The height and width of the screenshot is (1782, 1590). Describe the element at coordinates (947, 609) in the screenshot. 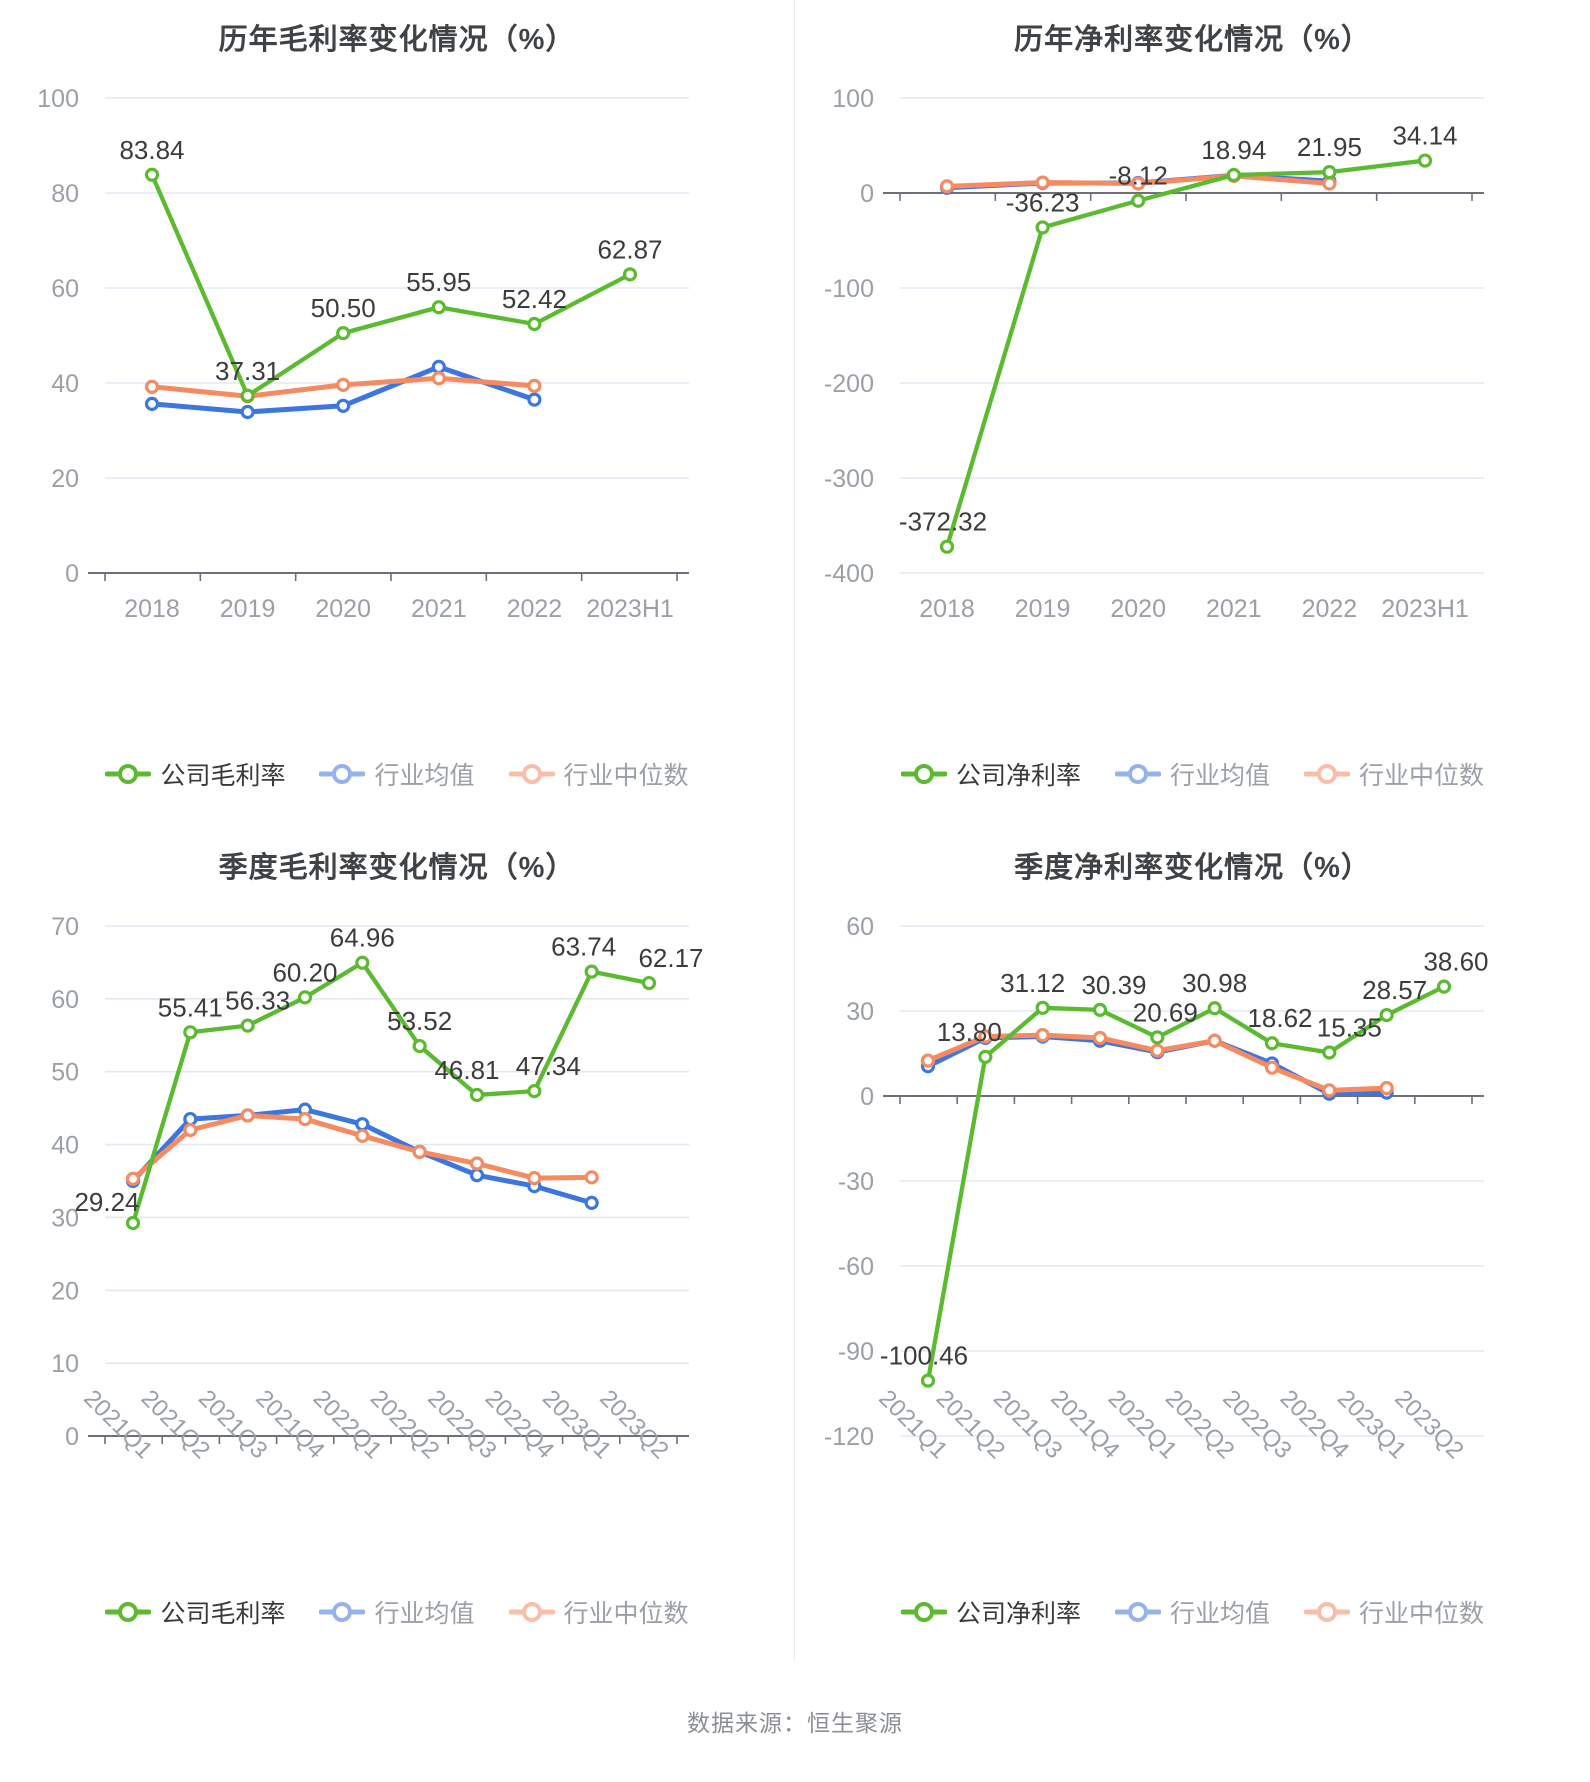

I see `x-axis-tick-label: 2018` at that location.